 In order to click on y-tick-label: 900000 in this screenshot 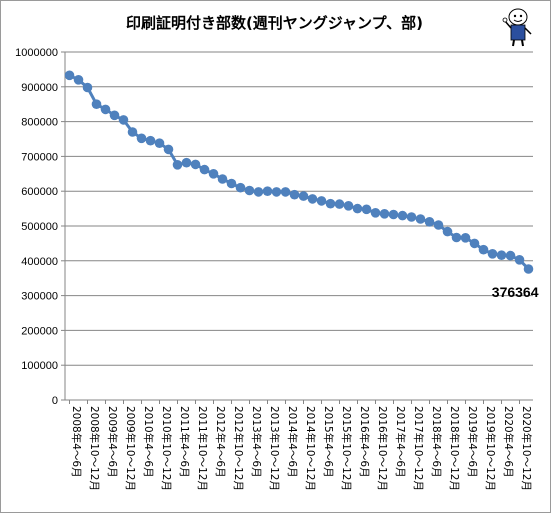, I will do `click(39, 88)`.